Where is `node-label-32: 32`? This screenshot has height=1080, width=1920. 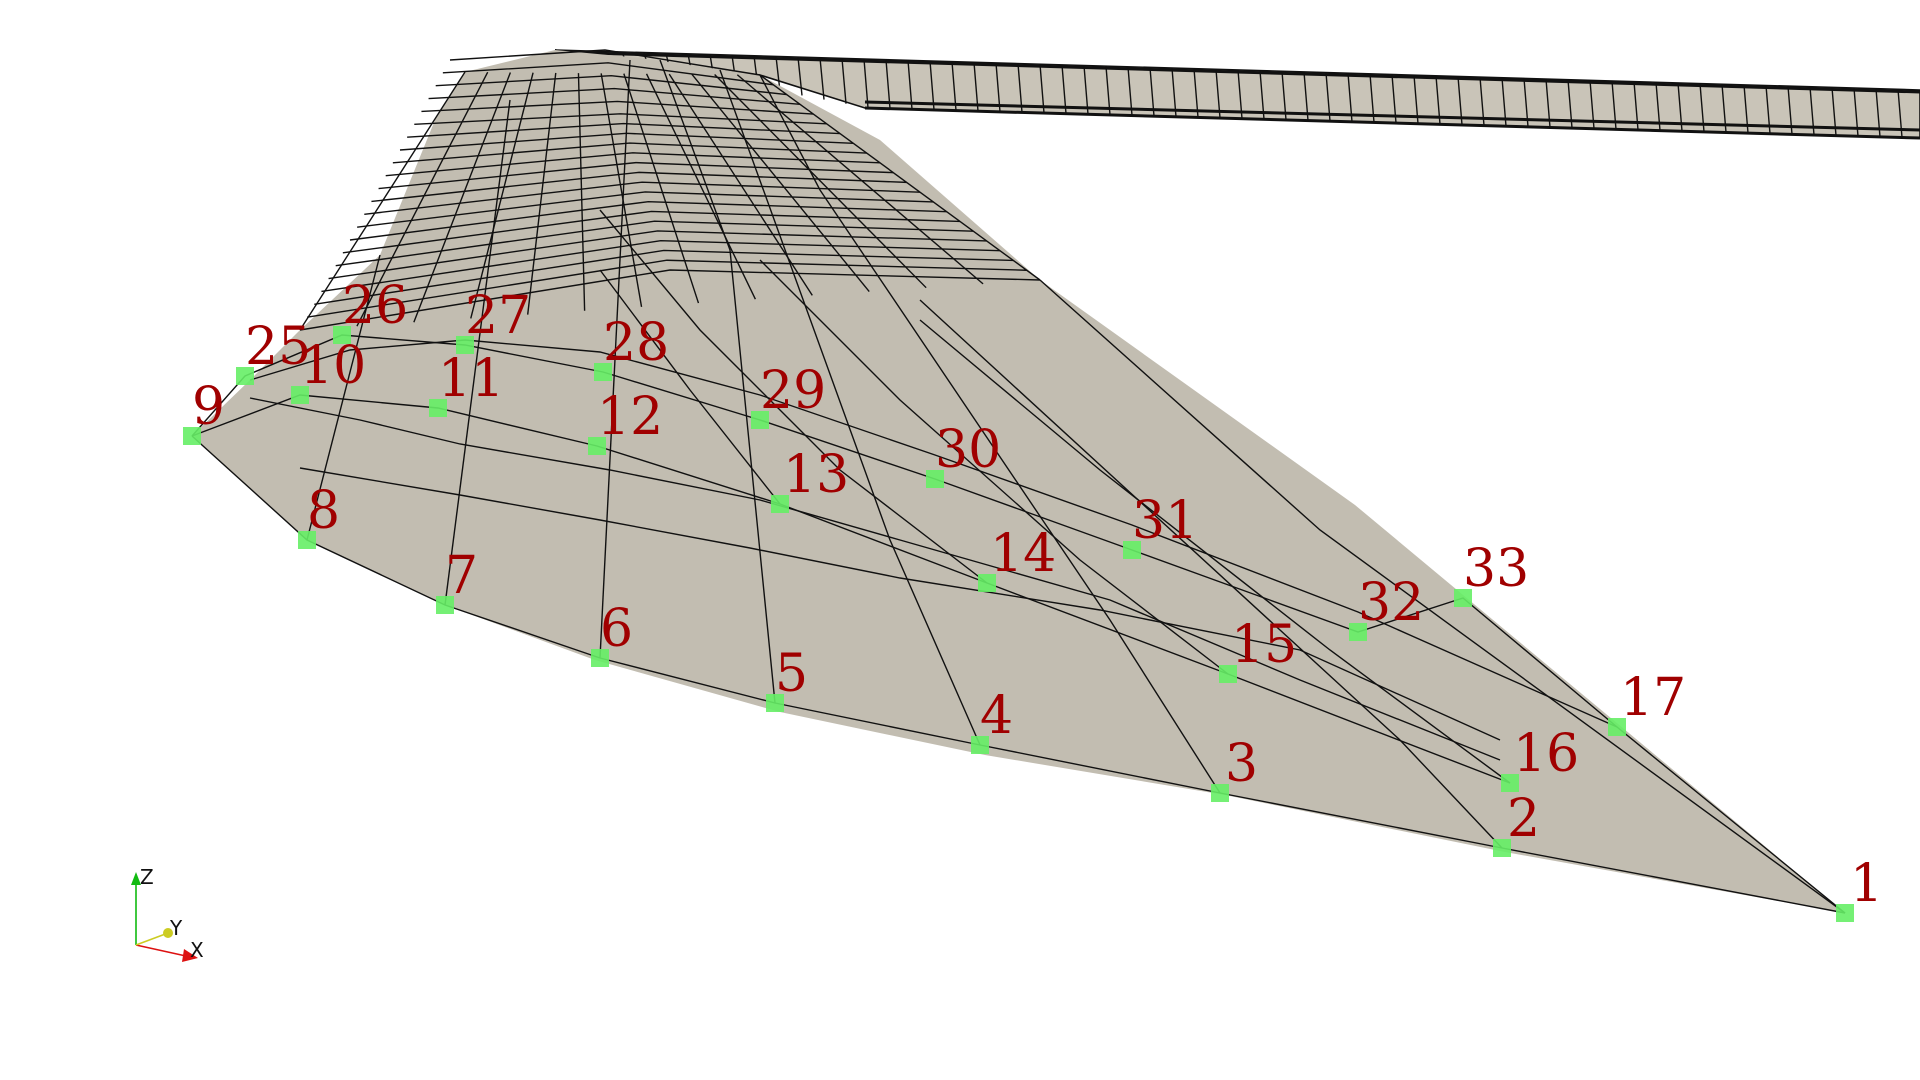
node-label-32: 32 is located at coordinates (1391, 603).